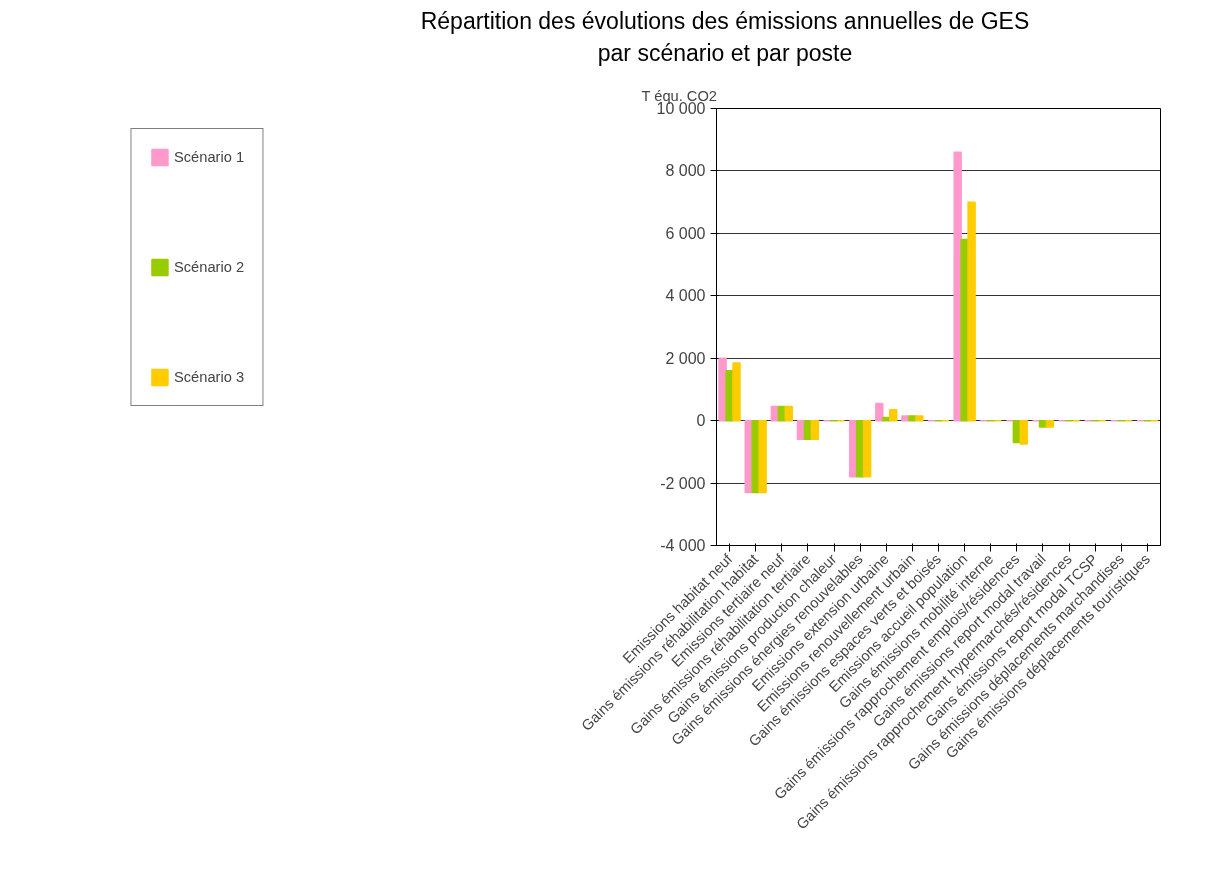  What do you see at coordinates (685, 171) in the screenshot?
I see `y-tick-label: 8 000` at bounding box center [685, 171].